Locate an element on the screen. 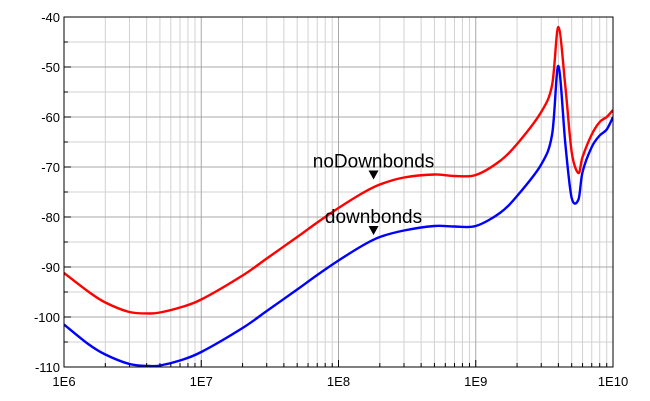 The height and width of the screenshot is (401, 650). x-axis-tick-labels: 1E6 1E7 1E8 1E9 1E10 is located at coordinates (340, 381).